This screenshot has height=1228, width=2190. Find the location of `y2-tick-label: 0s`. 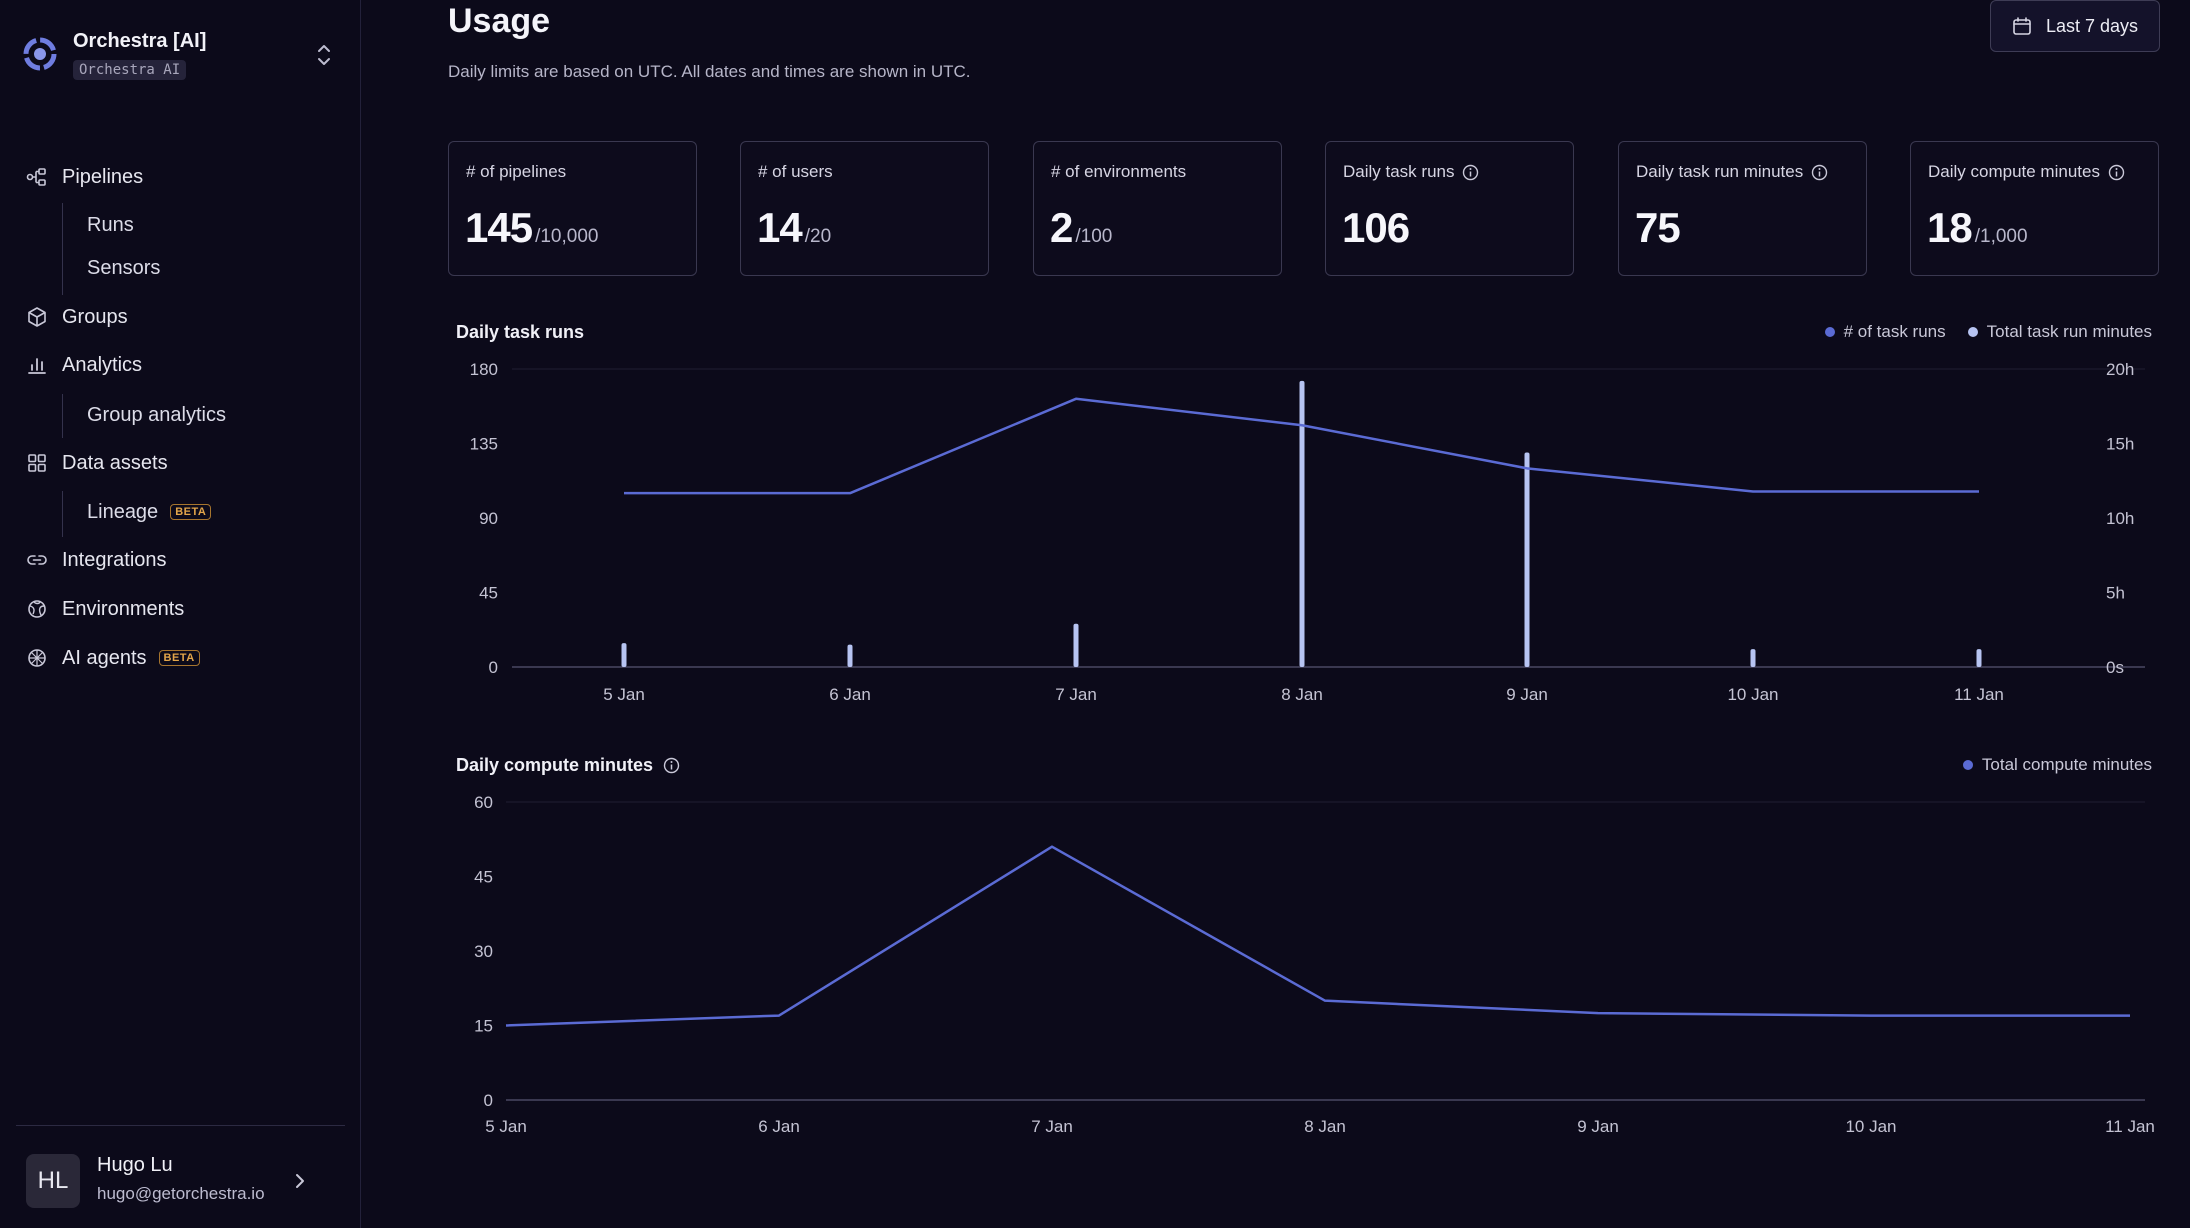

y2-tick-label: 0s is located at coordinates (2115, 667).